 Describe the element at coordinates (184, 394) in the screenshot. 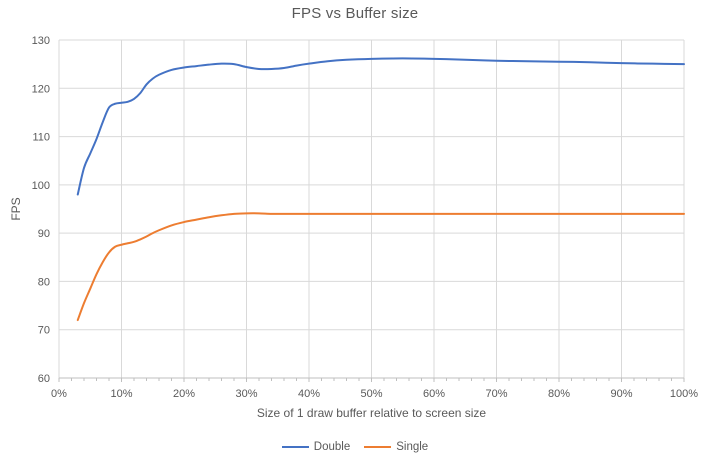

I see `x-tick-label: 20%` at that location.